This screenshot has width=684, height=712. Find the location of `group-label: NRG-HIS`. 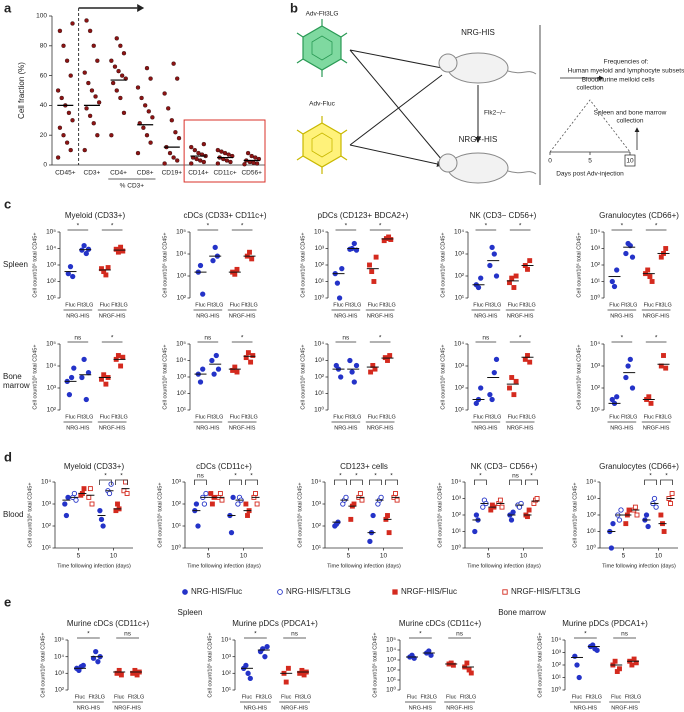

group-label: NRG-HIS is located at coordinates (486, 428).